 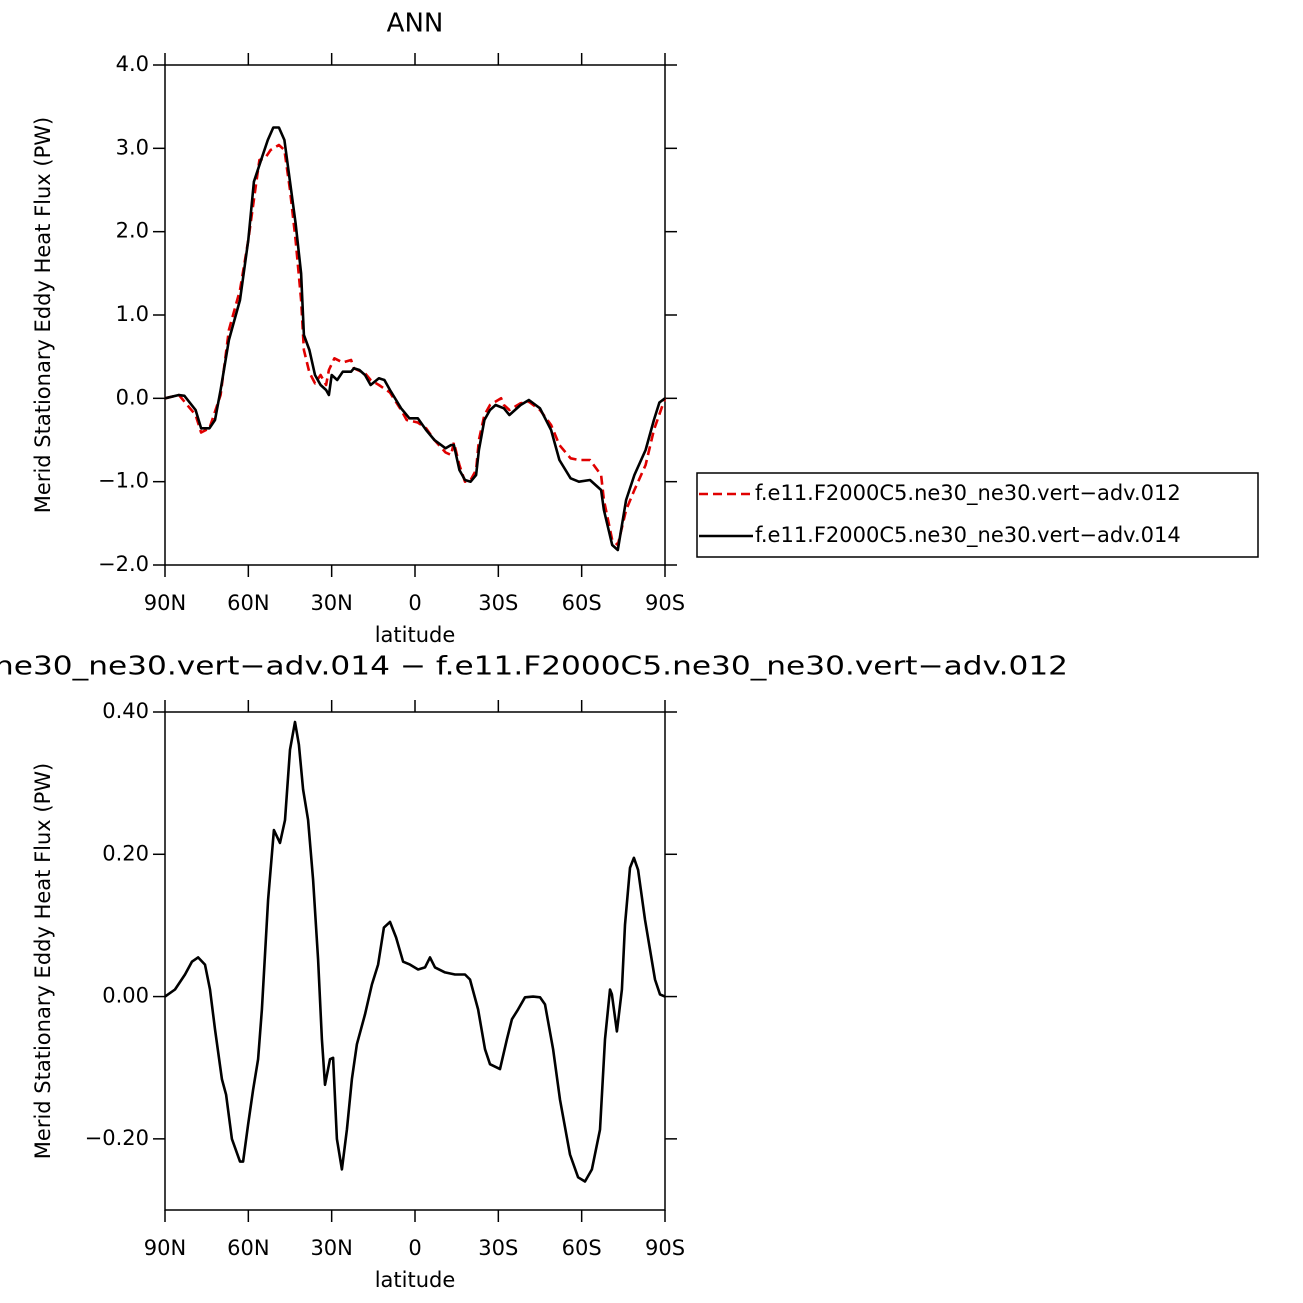 I want to click on y-tick-label: −2.0, so click(x=123, y=564).